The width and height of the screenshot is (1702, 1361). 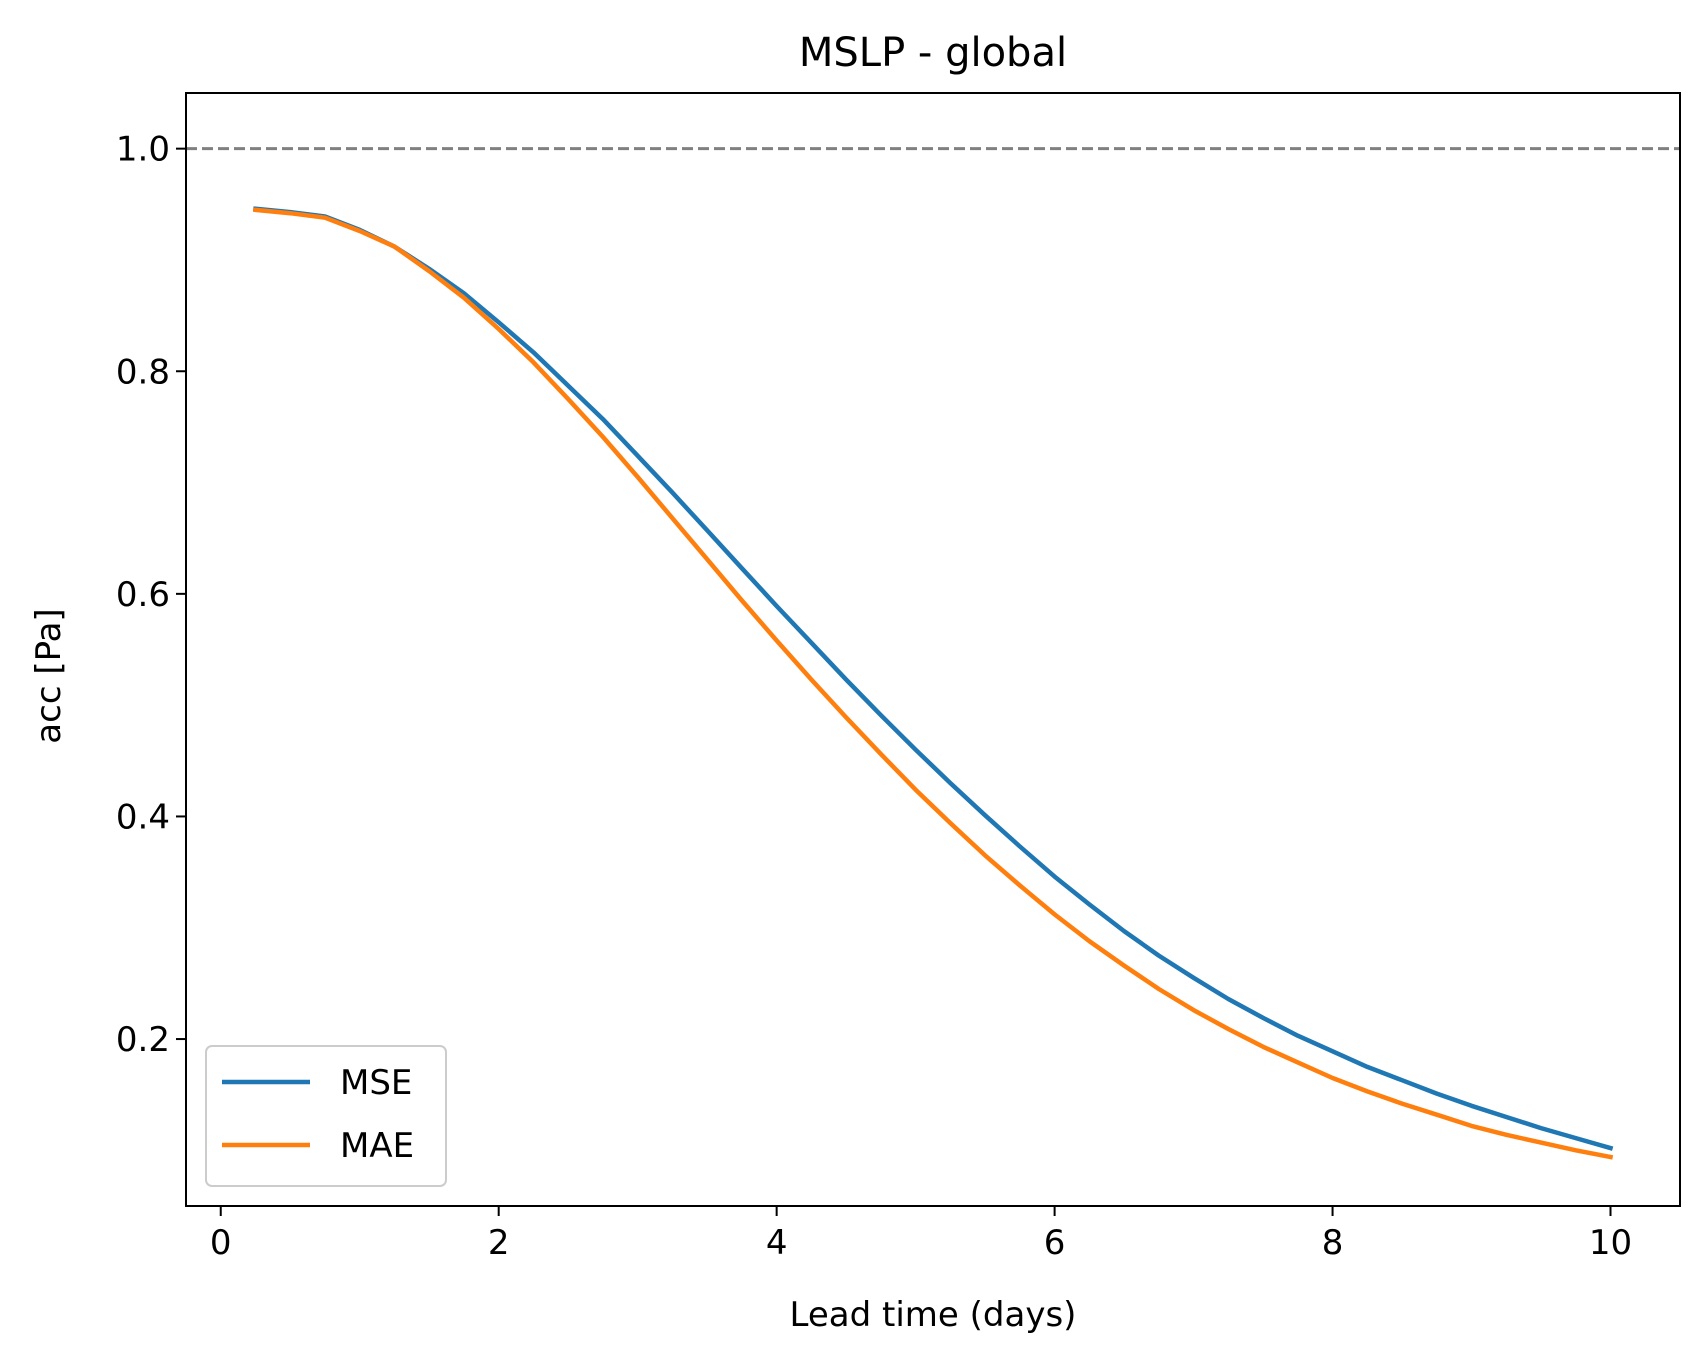 What do you see at coordinates (1610, 1243) in the screenshot?
I see `x-tick-label: 10` at bounding box center [1610, 1243].